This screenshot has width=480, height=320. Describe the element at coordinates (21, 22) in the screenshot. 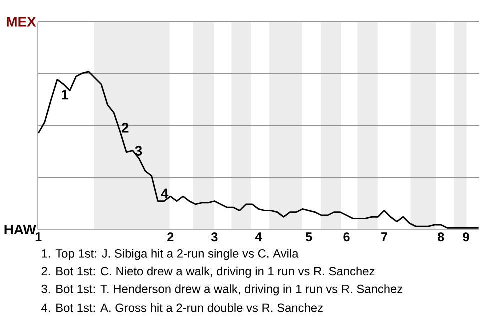

I see `ref-line-label: MEX` at that location.